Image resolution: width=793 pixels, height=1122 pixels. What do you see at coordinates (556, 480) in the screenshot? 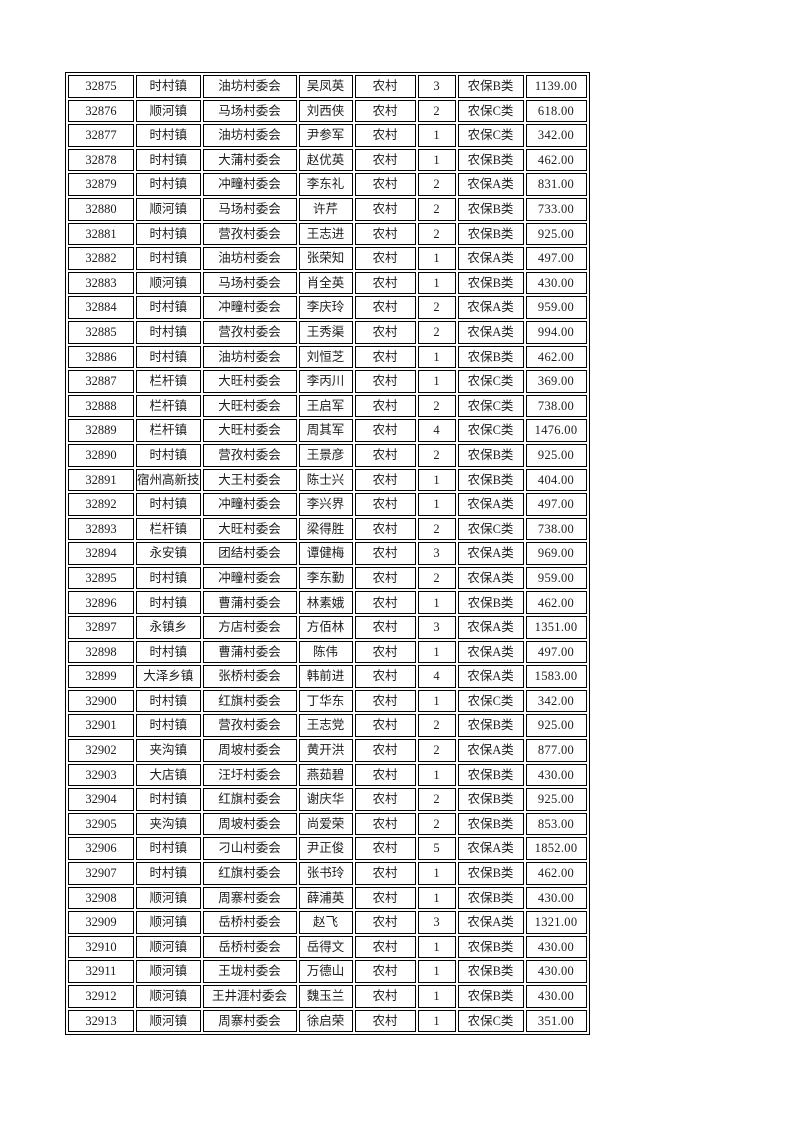
I see `cell-amount: 404.00` at bounding box center [556, 480].